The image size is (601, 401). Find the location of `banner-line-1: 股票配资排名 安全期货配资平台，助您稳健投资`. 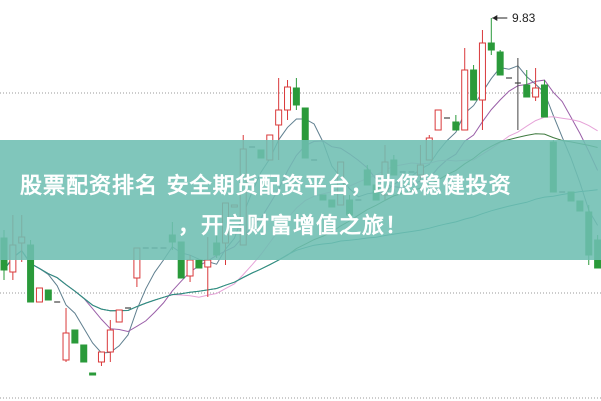

banner-line-1: 股票配资排名 安全期货配资平台，助您稳健投资 is located at coordinates (266, 186).